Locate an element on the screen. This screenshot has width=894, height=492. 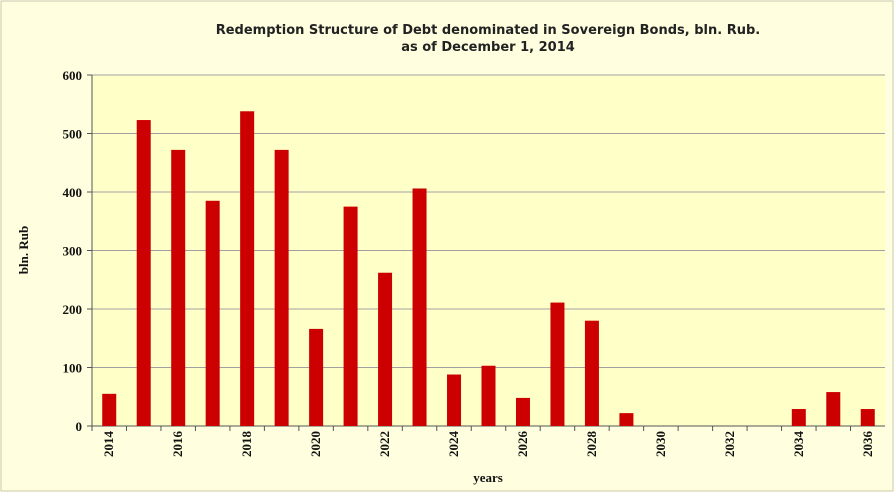
x-tick-label: 2018 is located at coordinates (246, 444).